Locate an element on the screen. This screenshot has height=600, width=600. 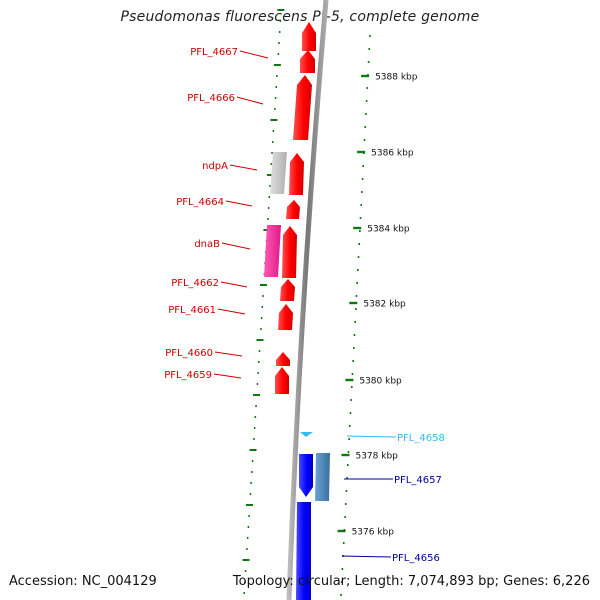
forward-strand-labels: PFL_4658 PFL_4657 PFL_4656 is located at coordinates (418, 498).